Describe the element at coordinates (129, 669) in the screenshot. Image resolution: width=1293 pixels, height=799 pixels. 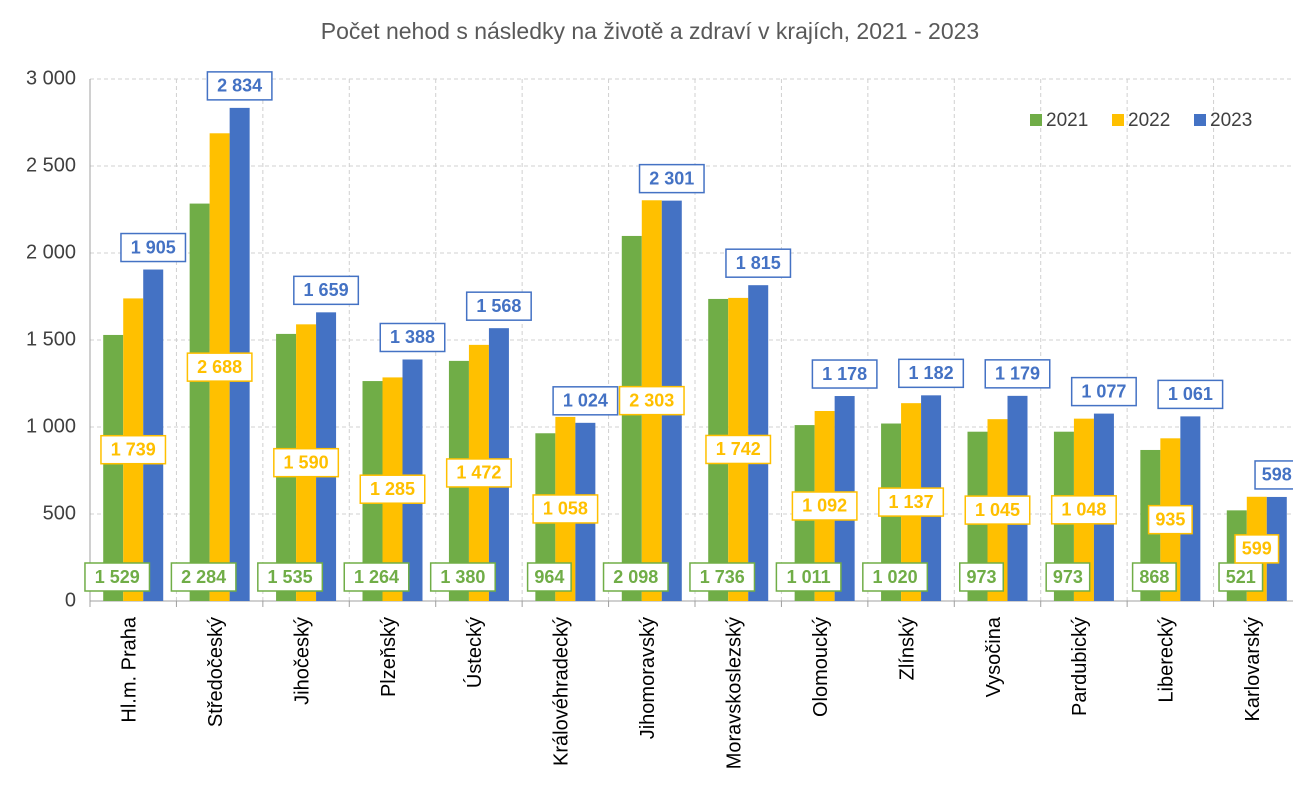
I see `x-tick-label: Hl.m. Praha` at that location.